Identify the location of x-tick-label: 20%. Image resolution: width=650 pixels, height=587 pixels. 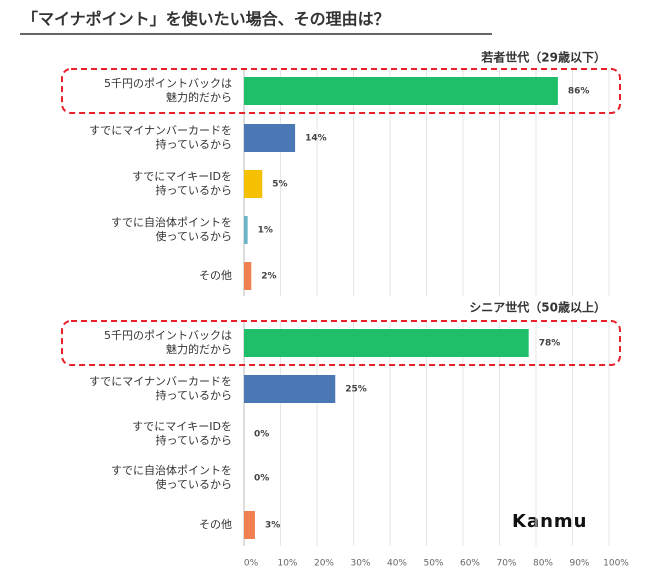
(324, 564).